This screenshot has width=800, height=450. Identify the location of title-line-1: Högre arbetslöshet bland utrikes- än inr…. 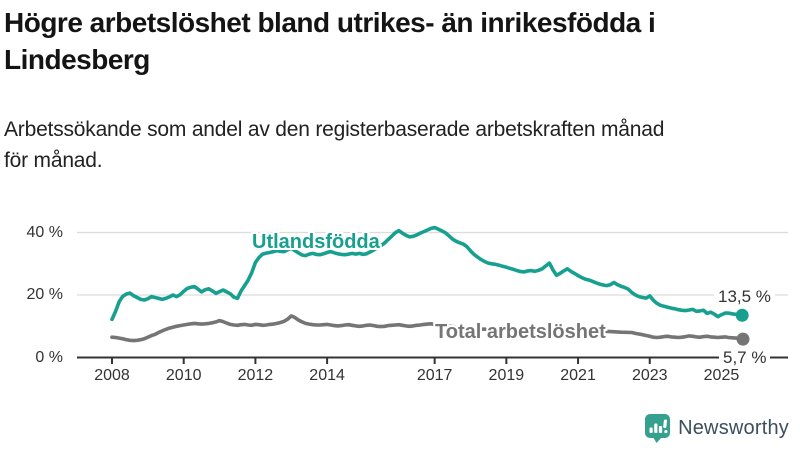
(330, 22).